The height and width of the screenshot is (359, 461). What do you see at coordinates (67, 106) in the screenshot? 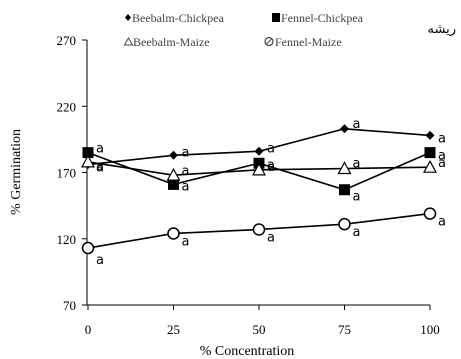
I see `y-tick-label: 220` at bounding box center [67, 106].